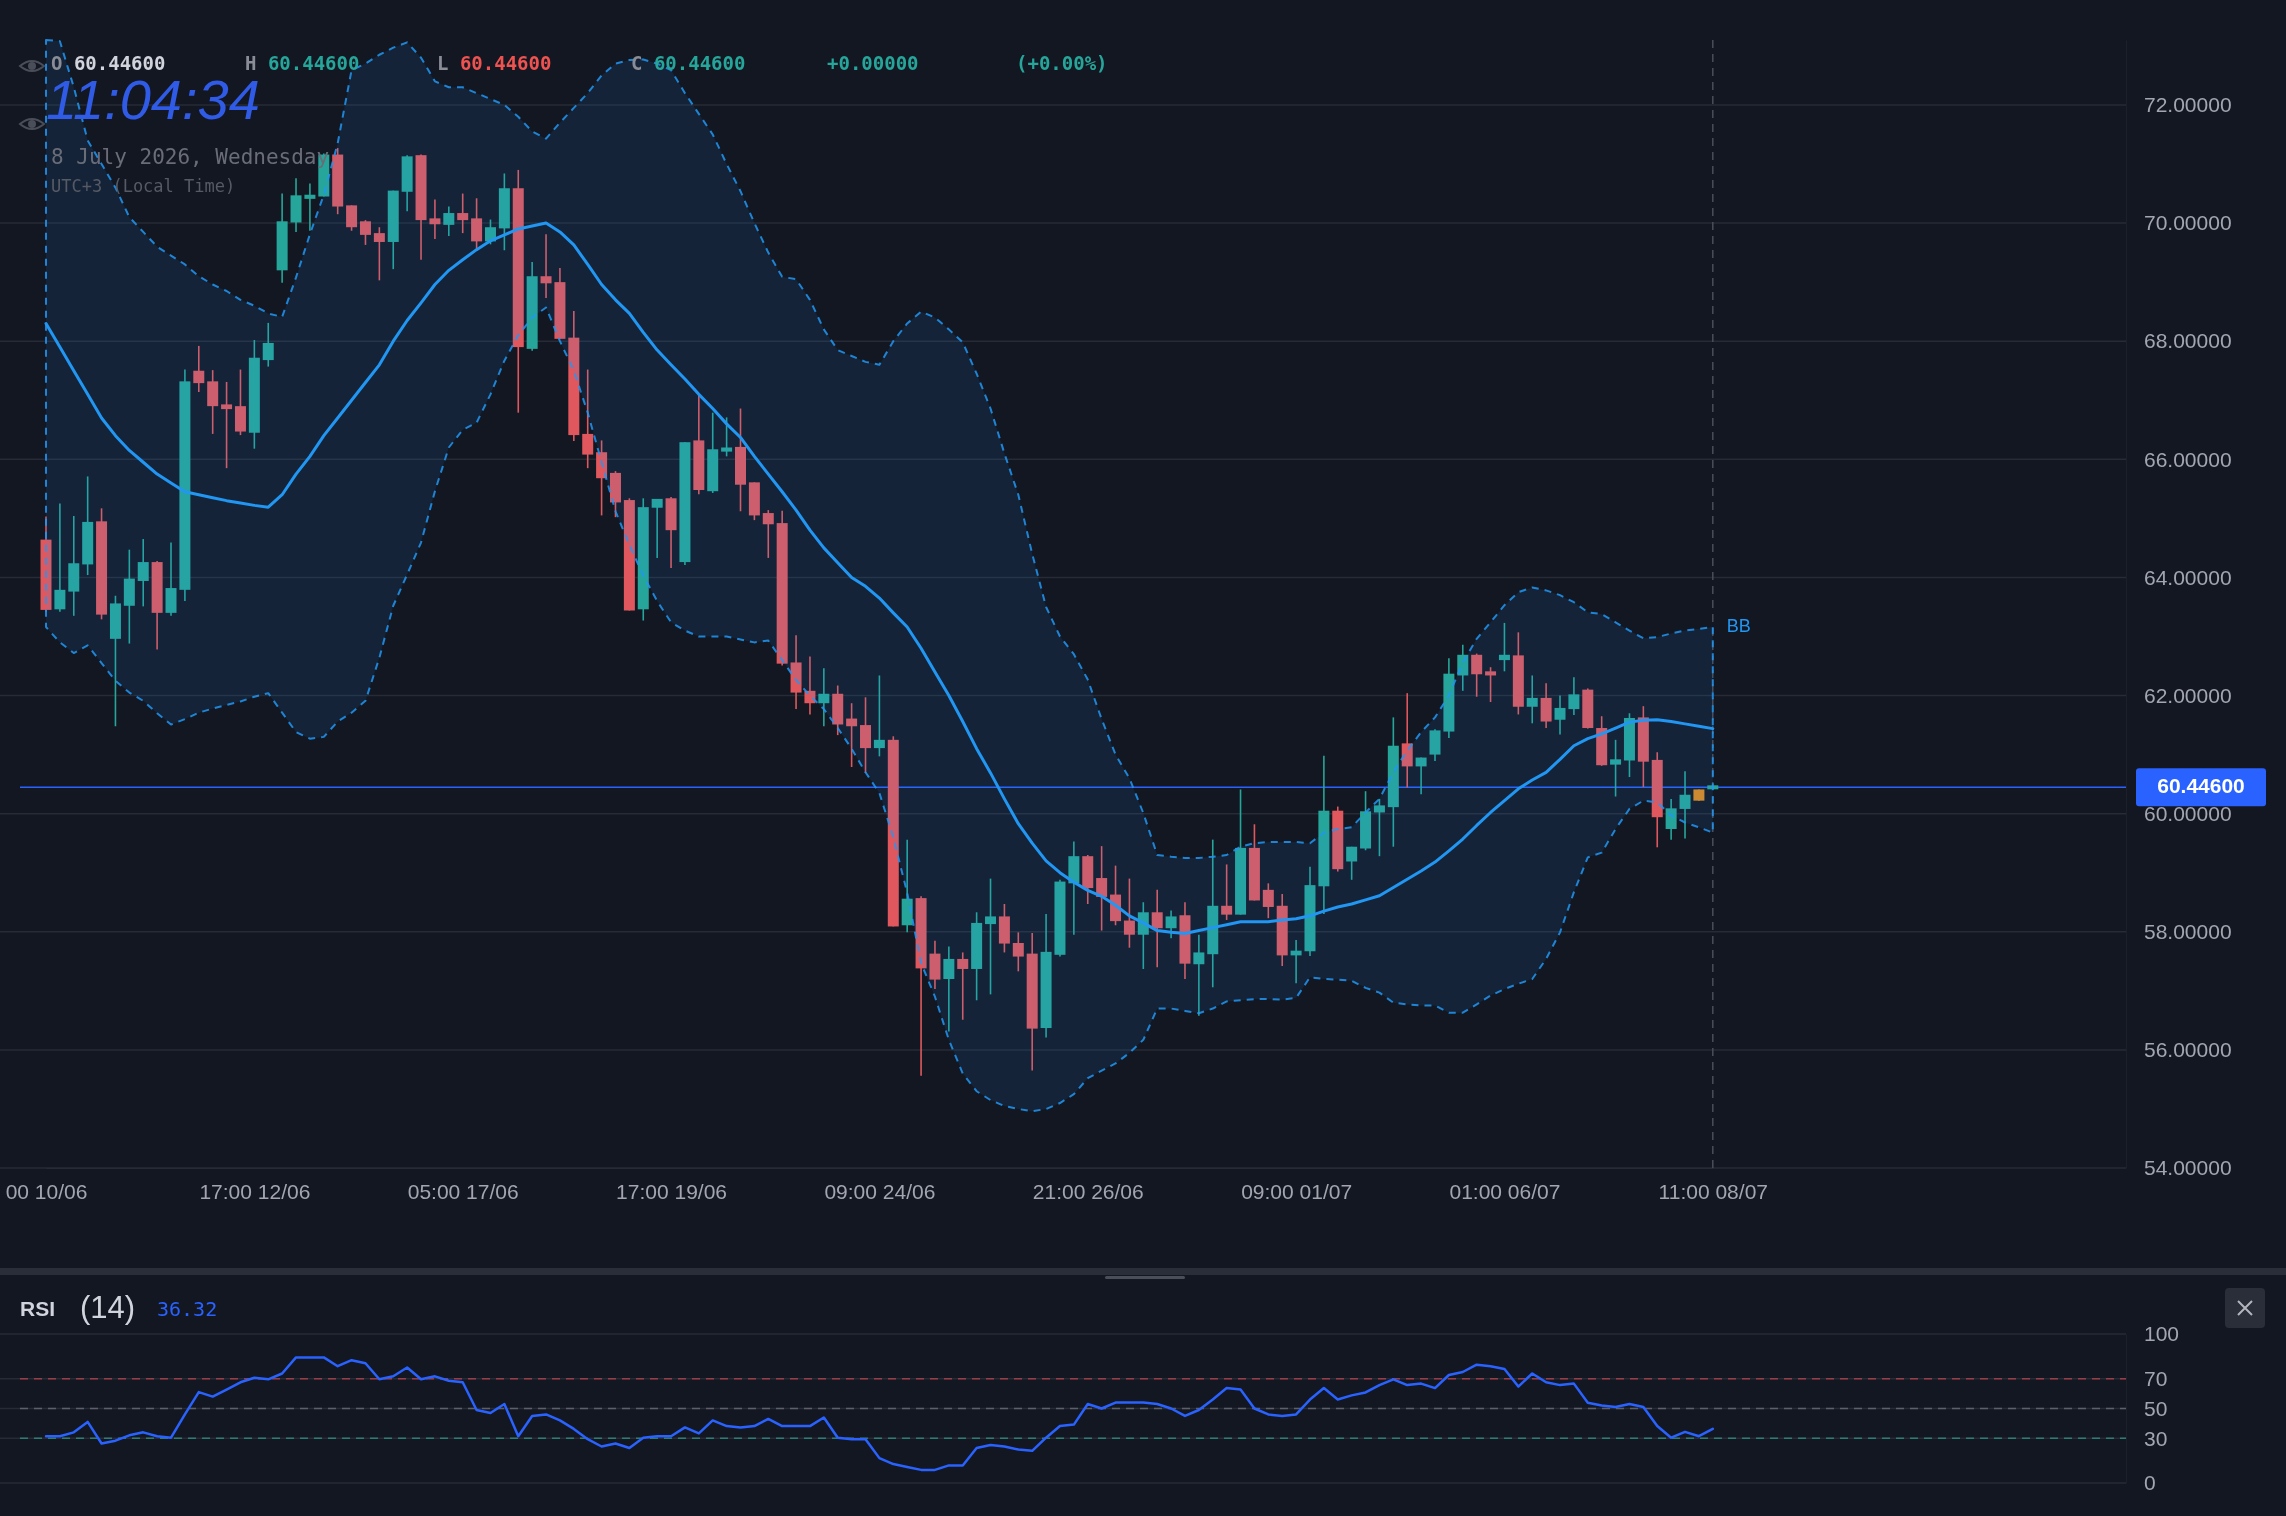  What do you see at coordinates (108, 63) in the screenshot?
I see `annotation: O 60.44600` at bounding box center [108, 63].